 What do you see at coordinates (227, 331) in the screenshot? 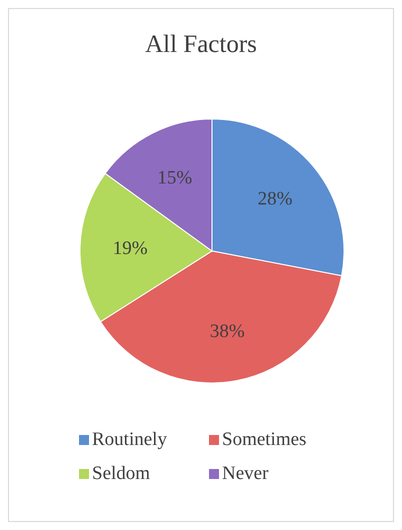
I see `data-label: 38%` at bounding box center [227, 331].